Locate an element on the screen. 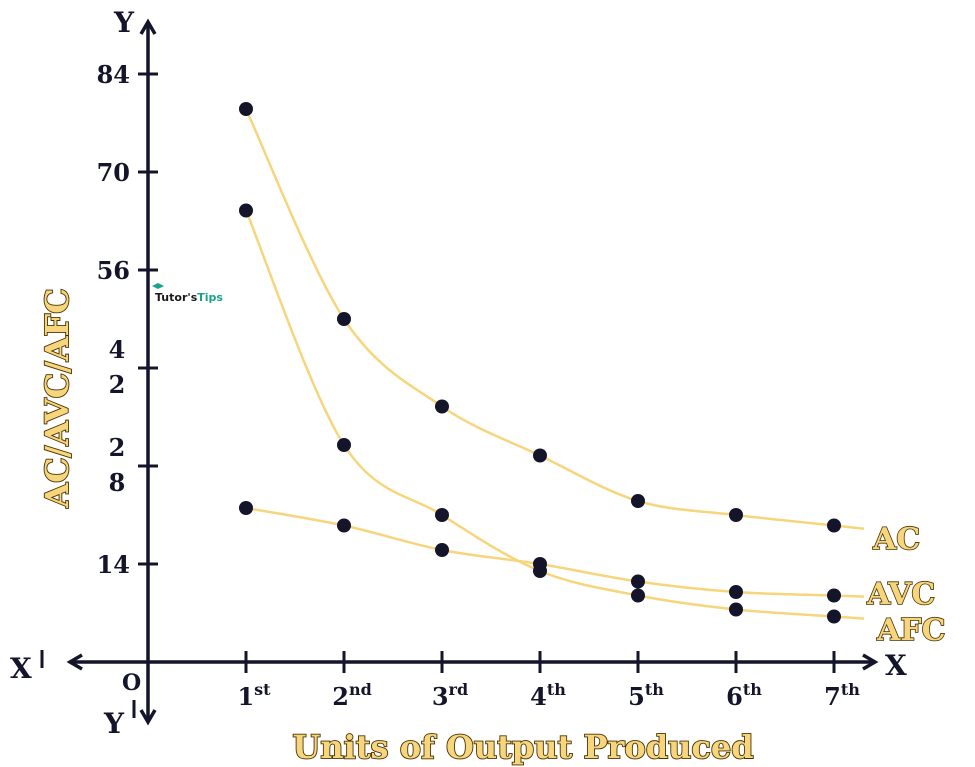 Image resolution: width=975 pixels, height=767 pixels. svg-text: Tutor'sTips is located at coordinates (189, 297).